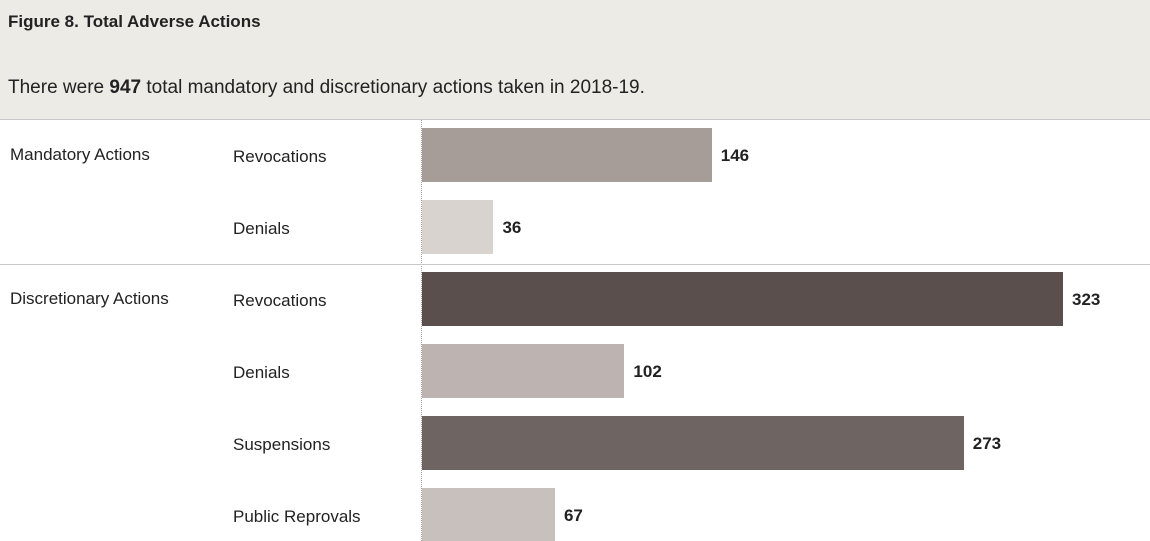  Describe the element at coordinates (1086, 299) in the screenshot. I see `value-label: 323` at that location.